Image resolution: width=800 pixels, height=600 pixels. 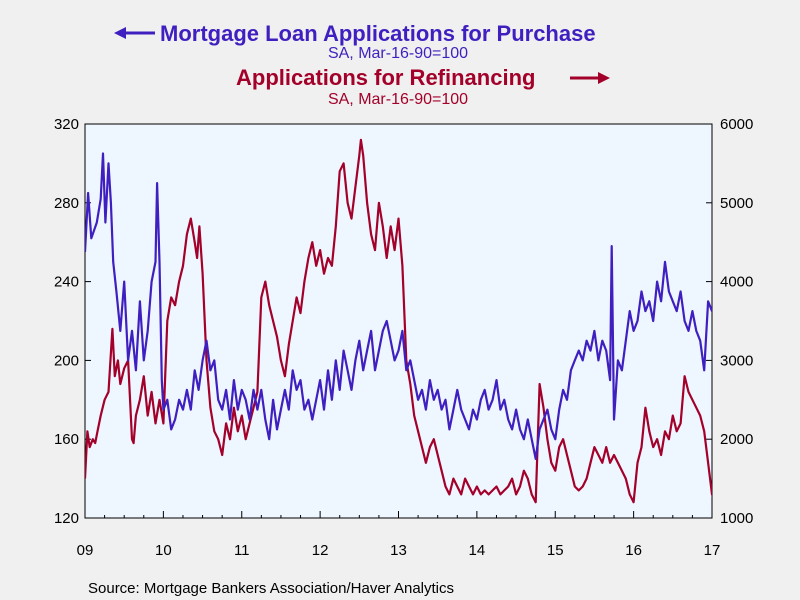 I want to click on right-tick-label: 3000, so click(x=736, y=360).